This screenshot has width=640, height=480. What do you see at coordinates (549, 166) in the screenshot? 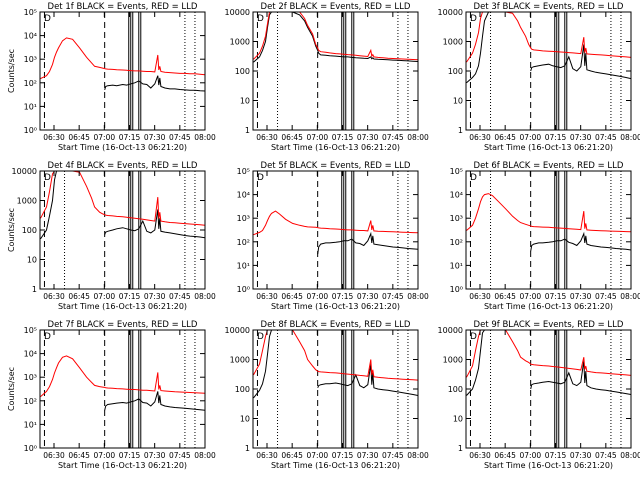
I see `panel-title: Det 6f BLACK = Events, RED = LLD` at bounding box center [549, 166].